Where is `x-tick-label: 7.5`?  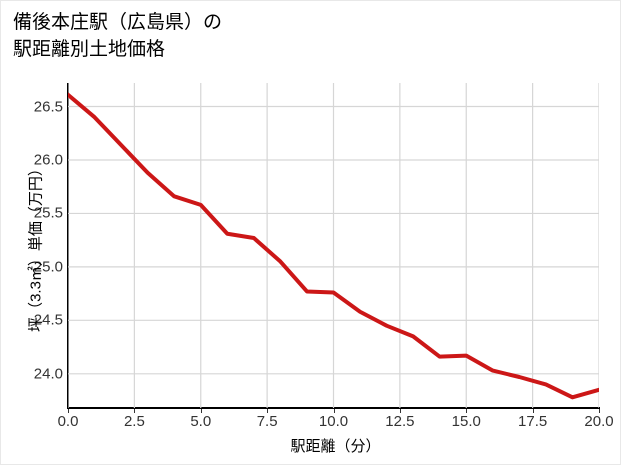 x-tick-label: 7.5 is located at coordinates (267, 421).